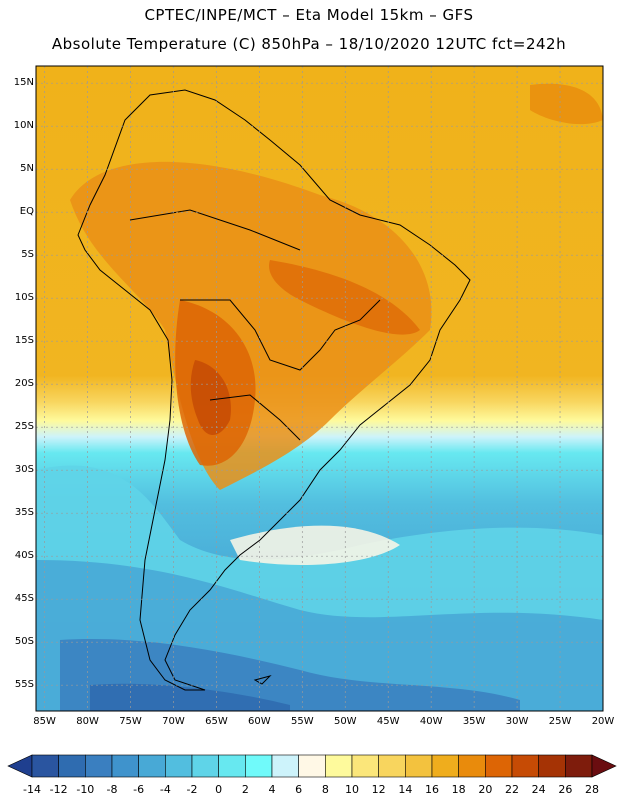  What do you see at coordinates (325, 789) in the screenshot?
I see `colorbar-tick-label: 8` at bounding box center [325, 789].